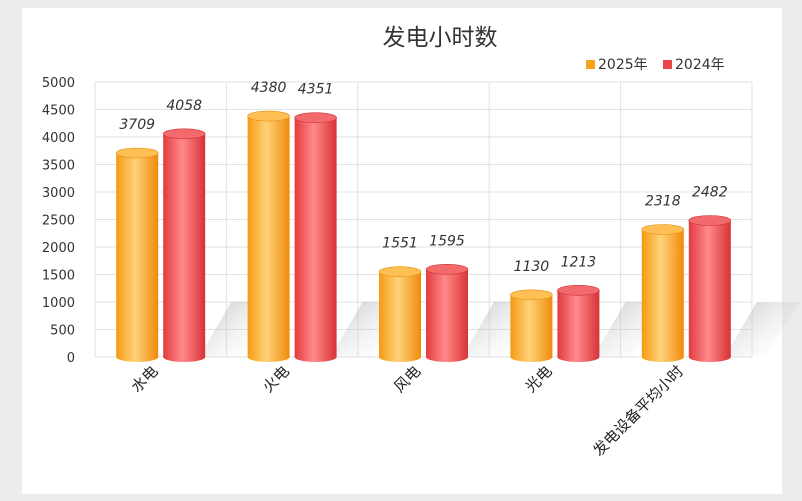 The image size is (802, 501). I want to click on data-label: 1595, so click(447, 241).